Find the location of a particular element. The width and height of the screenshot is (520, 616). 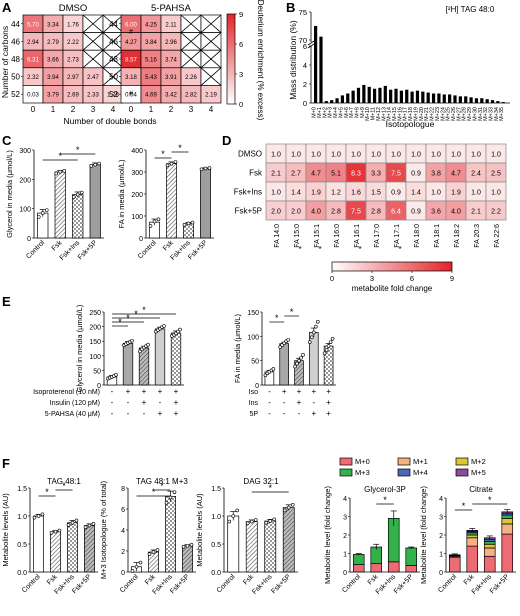

colorbar-tick-label: 6 is located at coordinates (412, 278).